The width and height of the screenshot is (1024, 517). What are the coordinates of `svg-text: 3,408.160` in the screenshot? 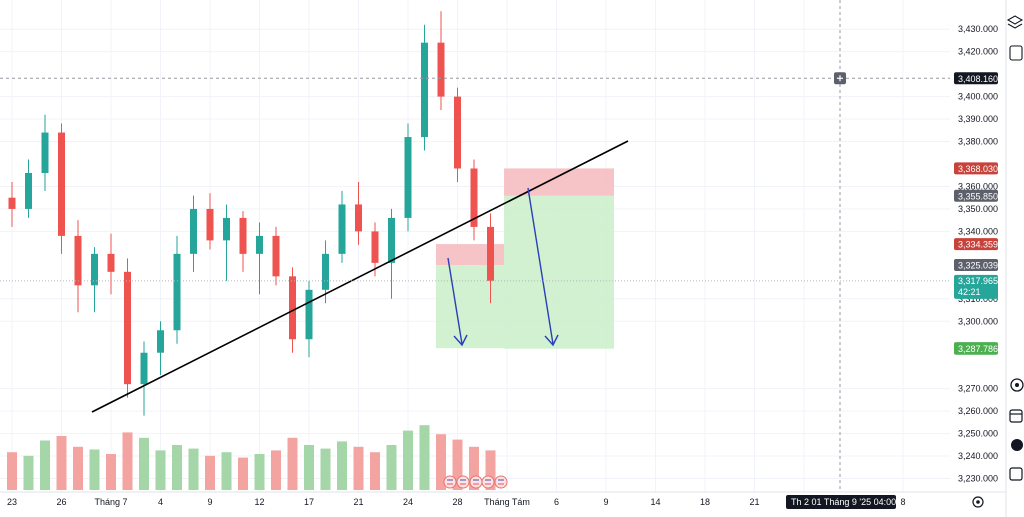 It's located at (978, 79).